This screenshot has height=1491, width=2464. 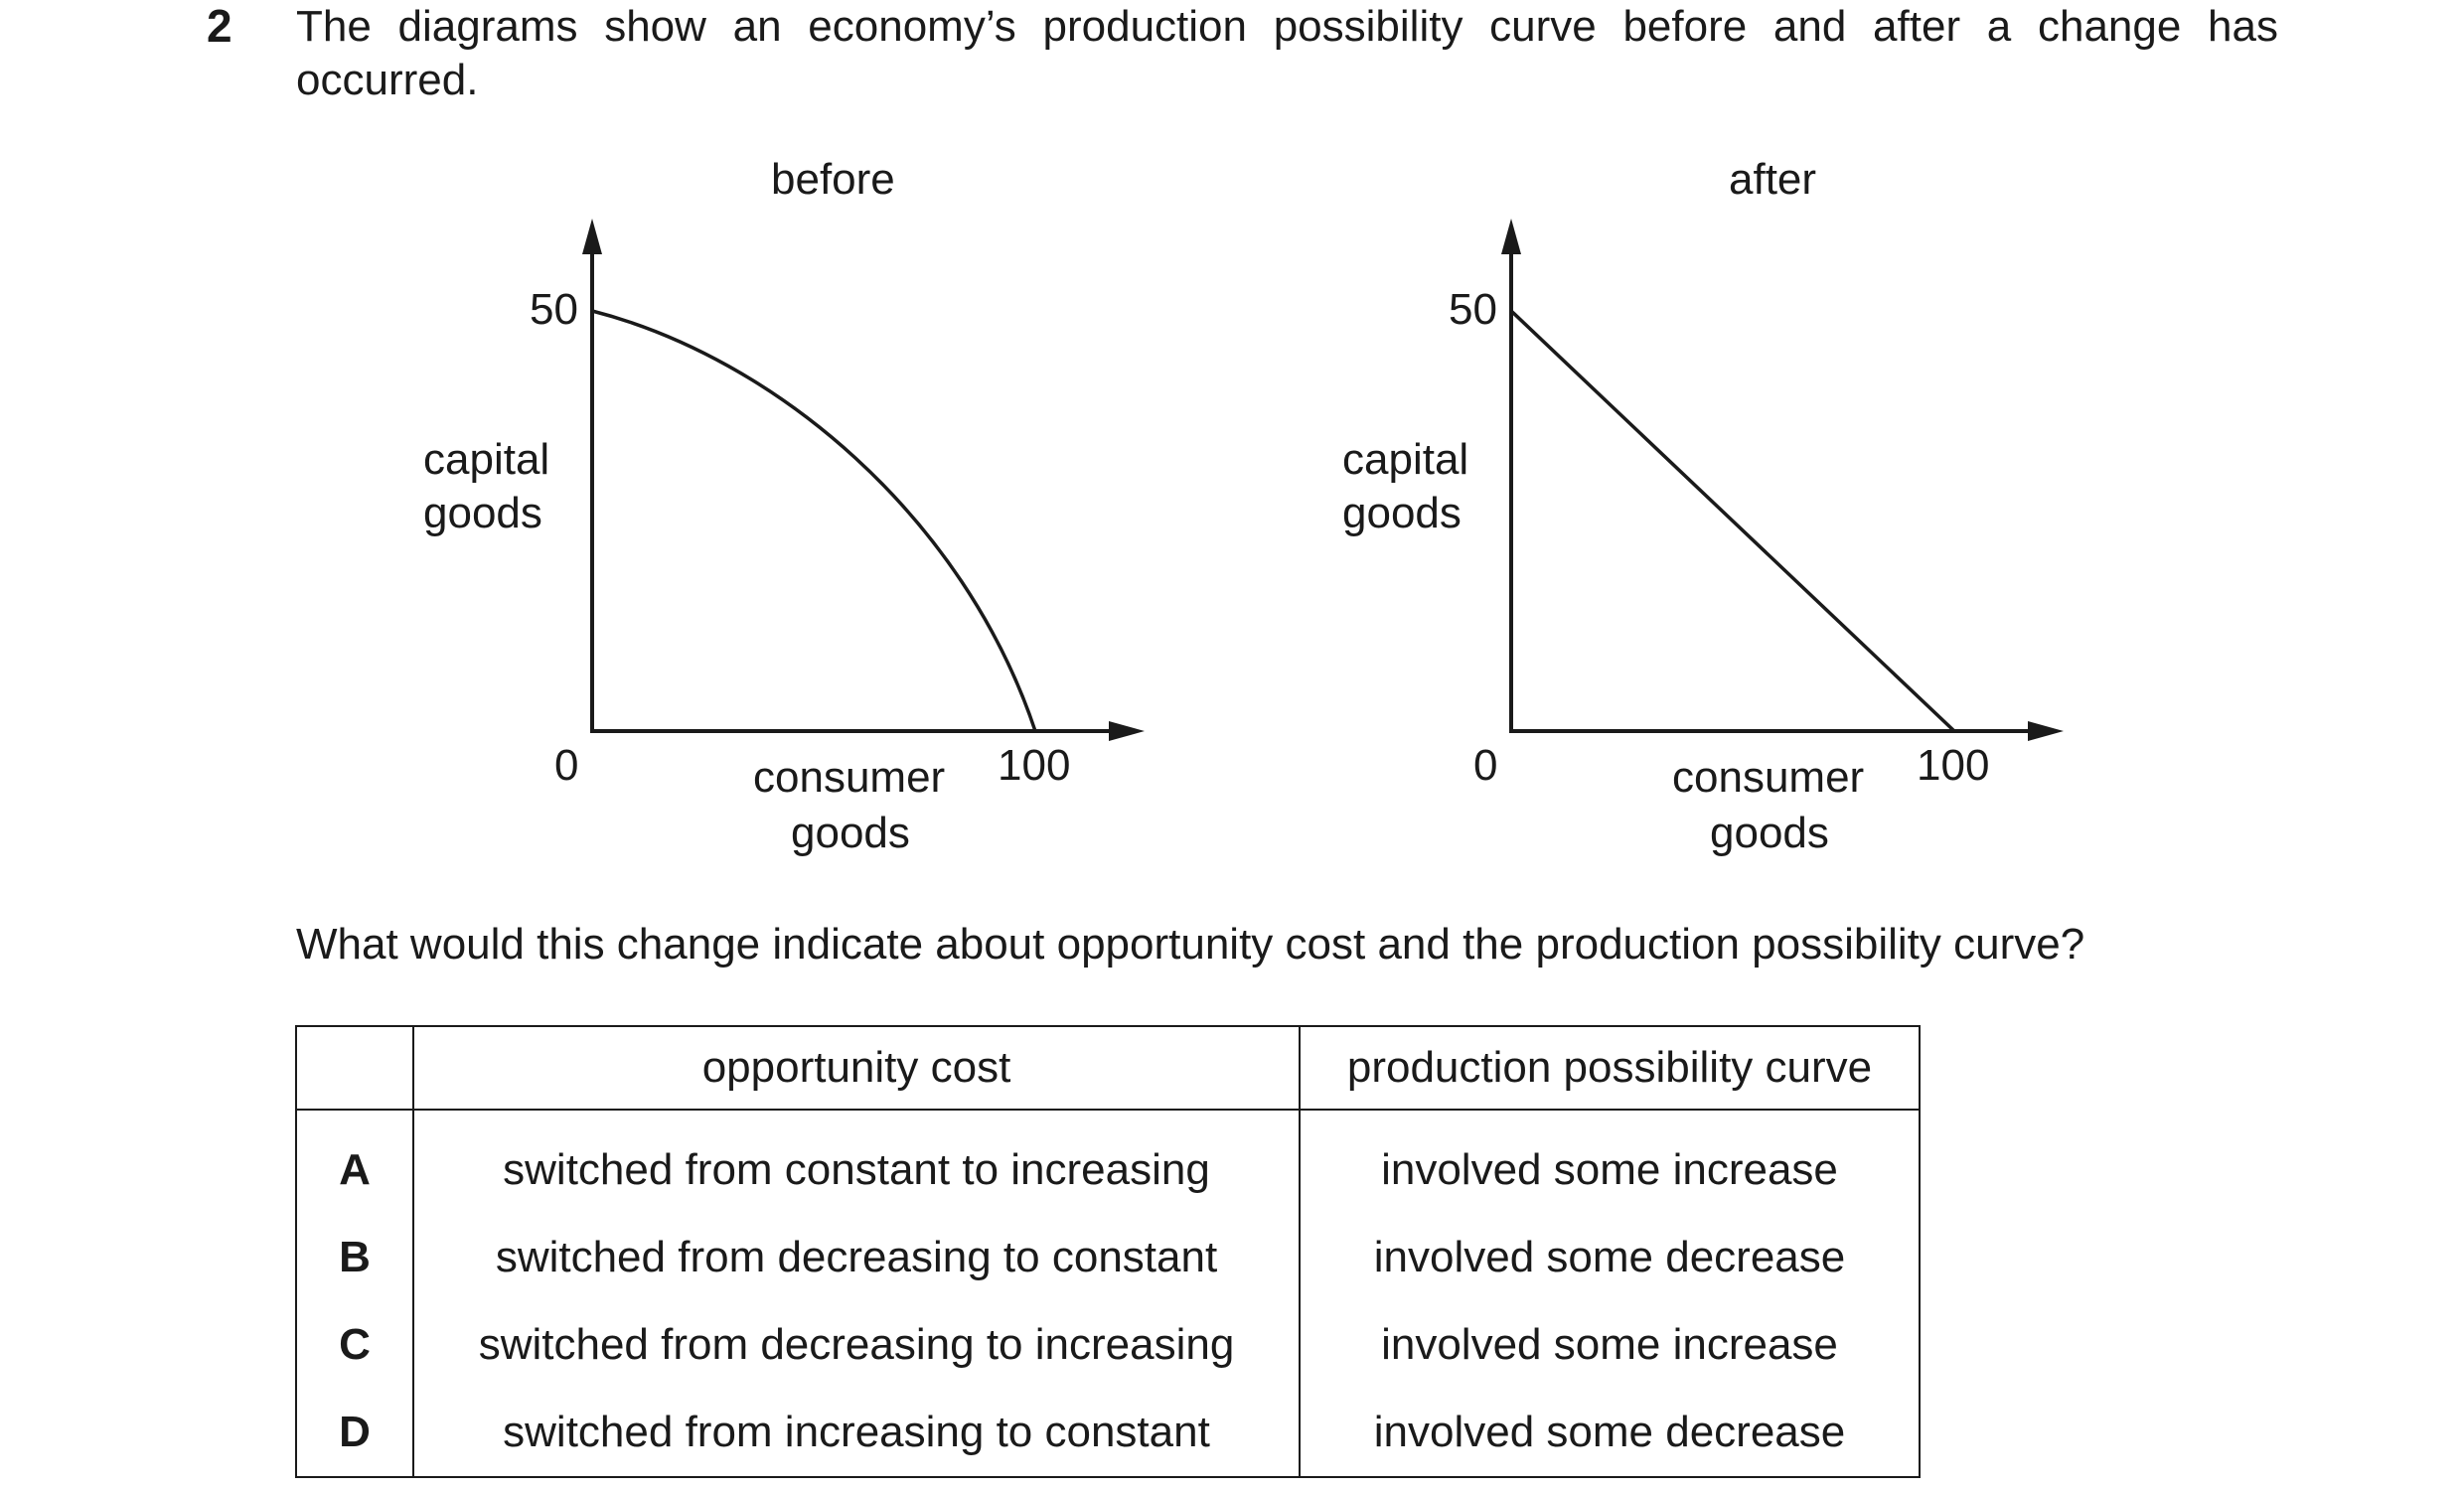 What do you see at coordinates (1610, 1068) in the screenshot?
I see `header-ppc: production possibility curve` at bounding box center [1610, 1068].